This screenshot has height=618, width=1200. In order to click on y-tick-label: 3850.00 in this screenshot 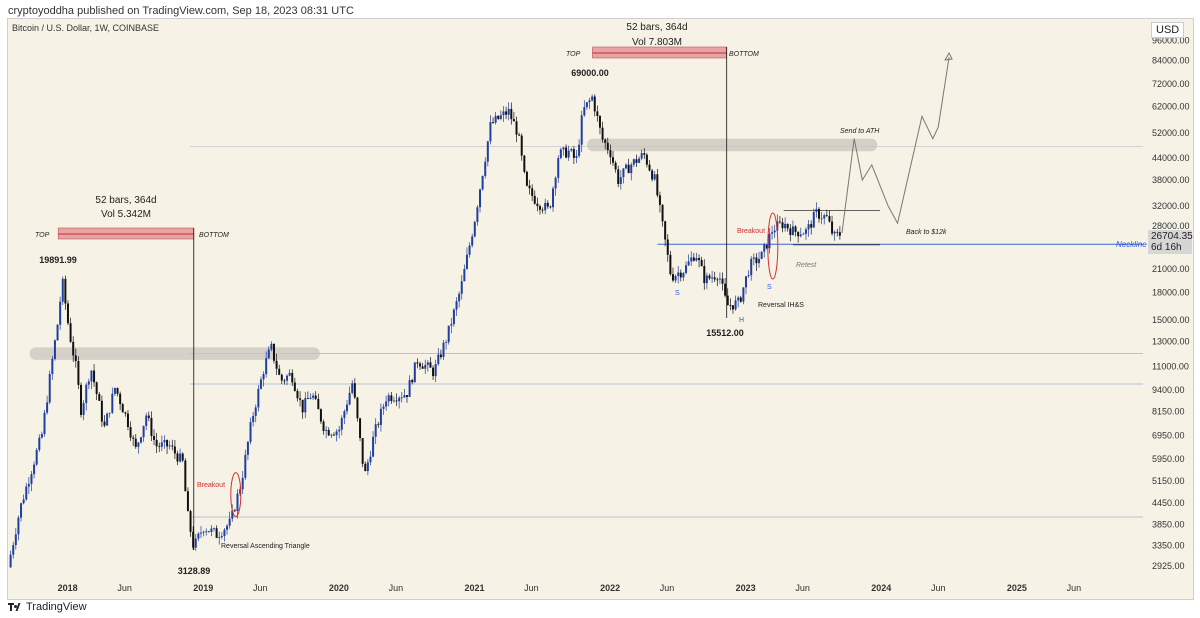, I will do `click(1168, 525)`.